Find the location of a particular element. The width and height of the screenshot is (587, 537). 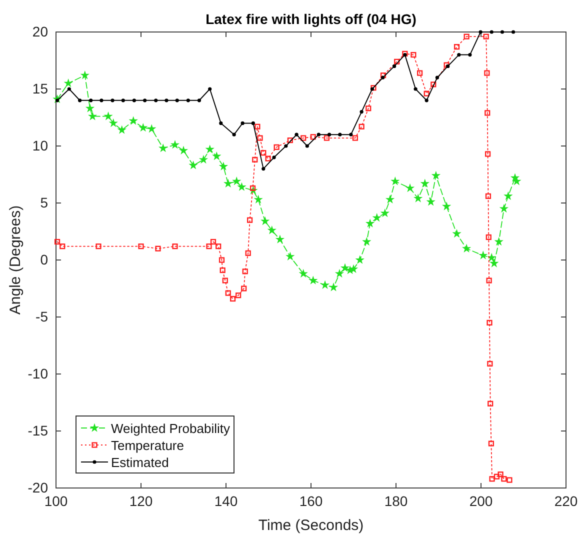

x-tick-label: 200 is located at coordinates (481, 500).